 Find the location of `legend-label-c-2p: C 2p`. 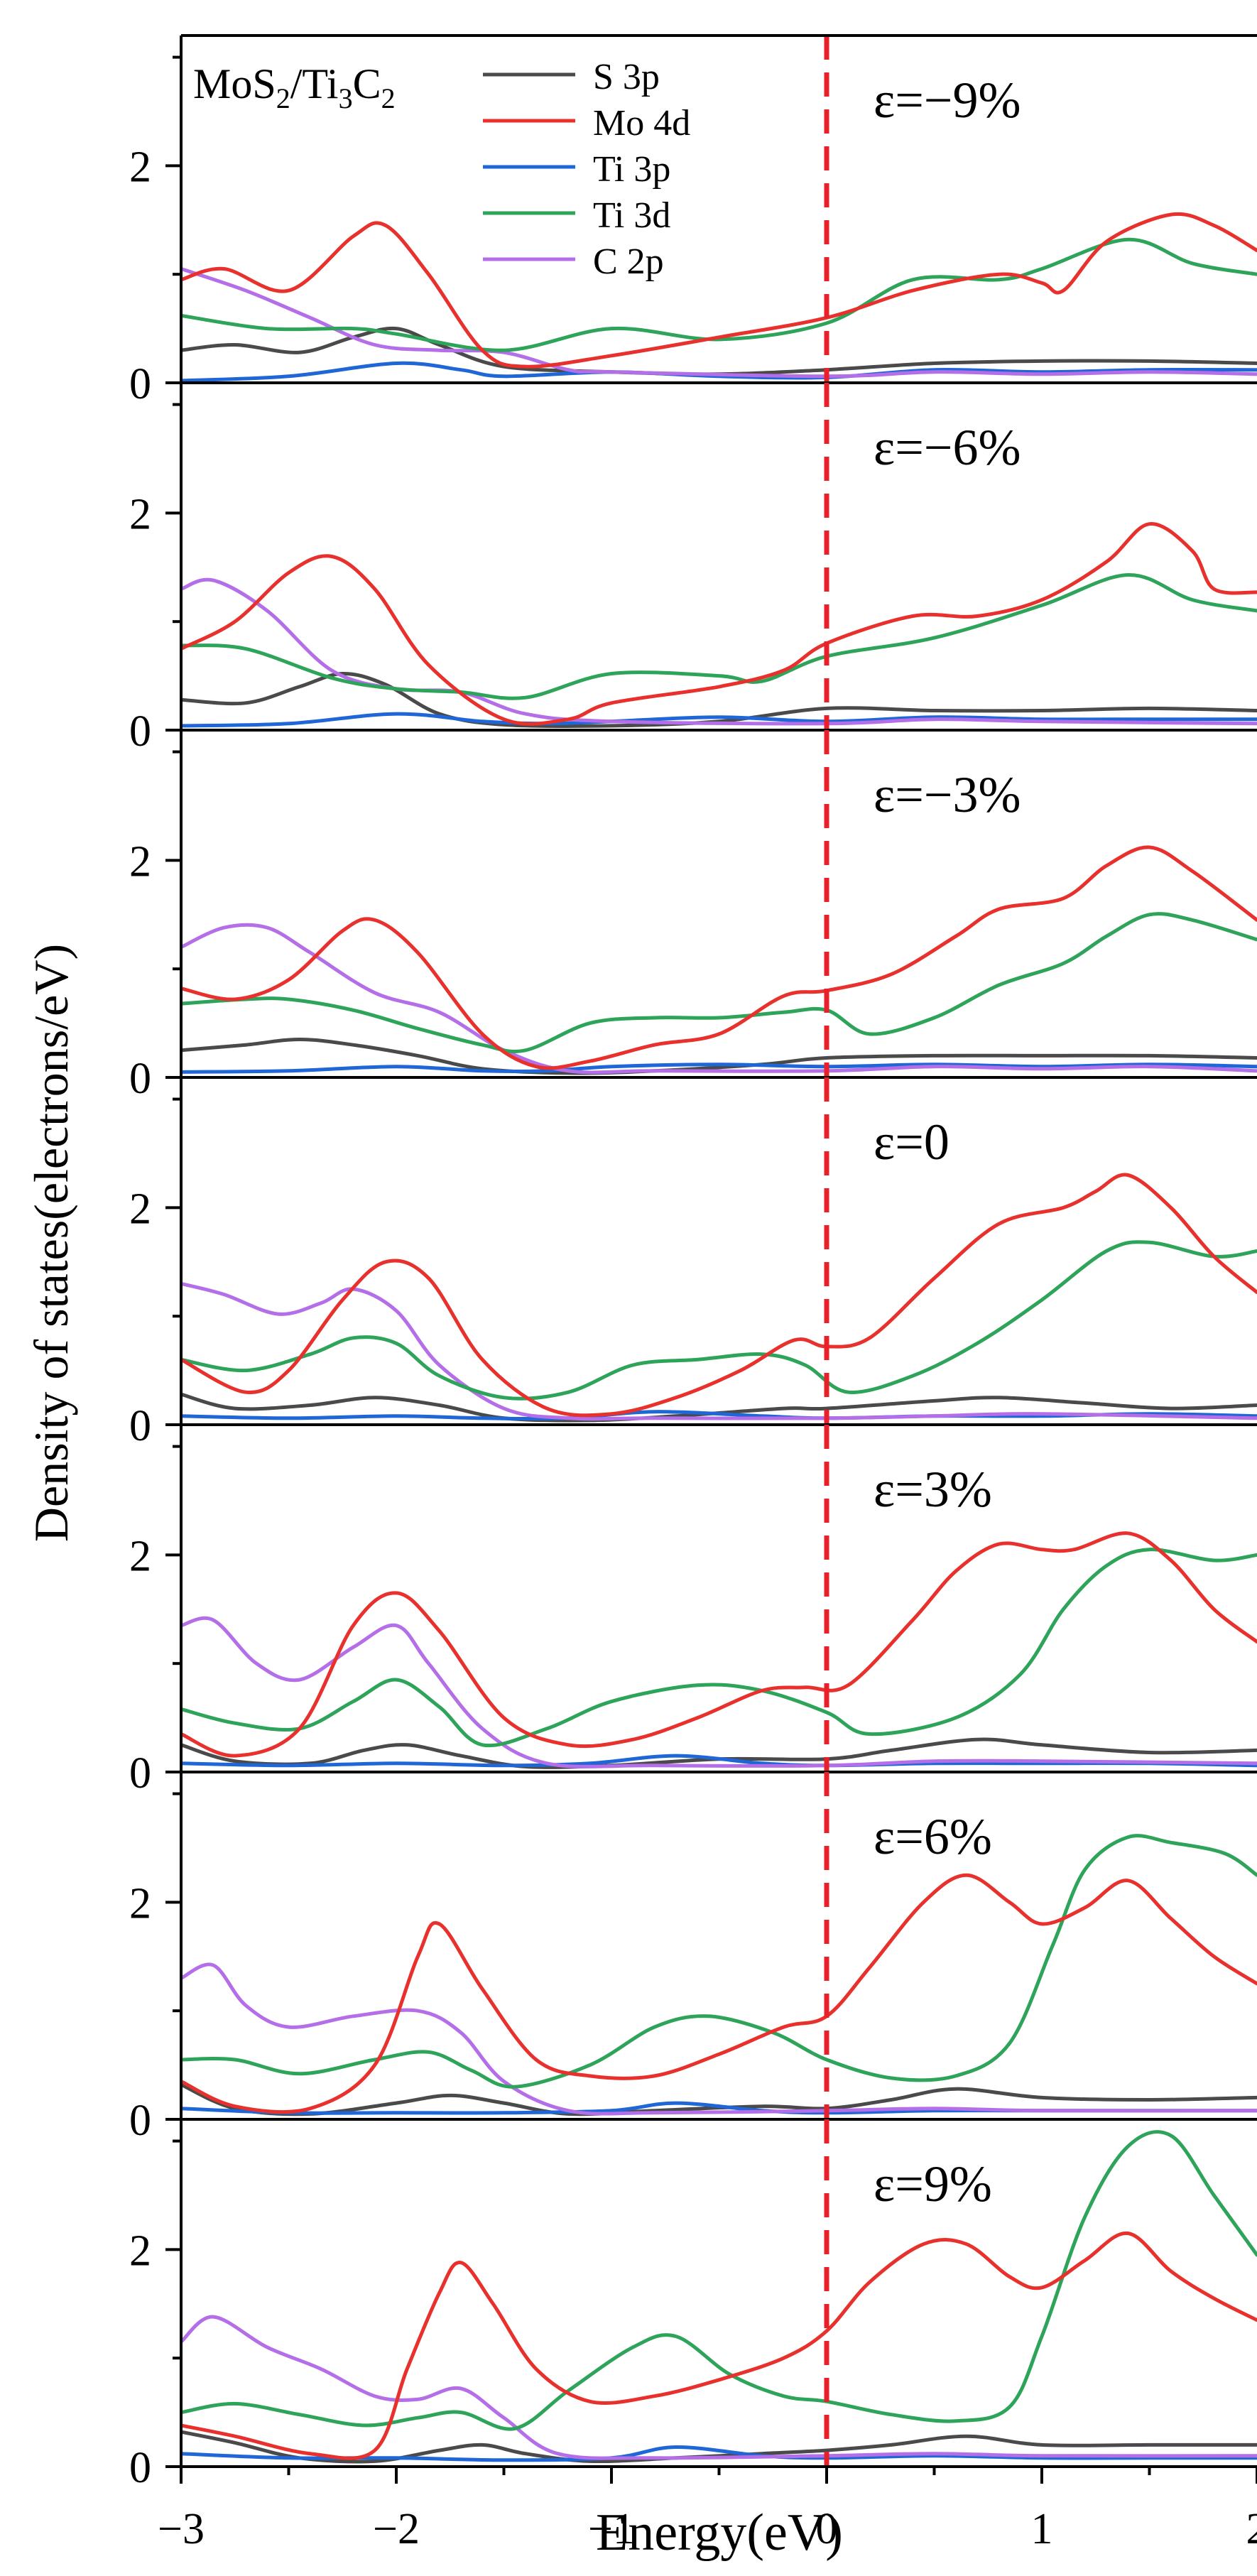

legend-label-c-2p: C 2p is located at coordinates (628, 262).